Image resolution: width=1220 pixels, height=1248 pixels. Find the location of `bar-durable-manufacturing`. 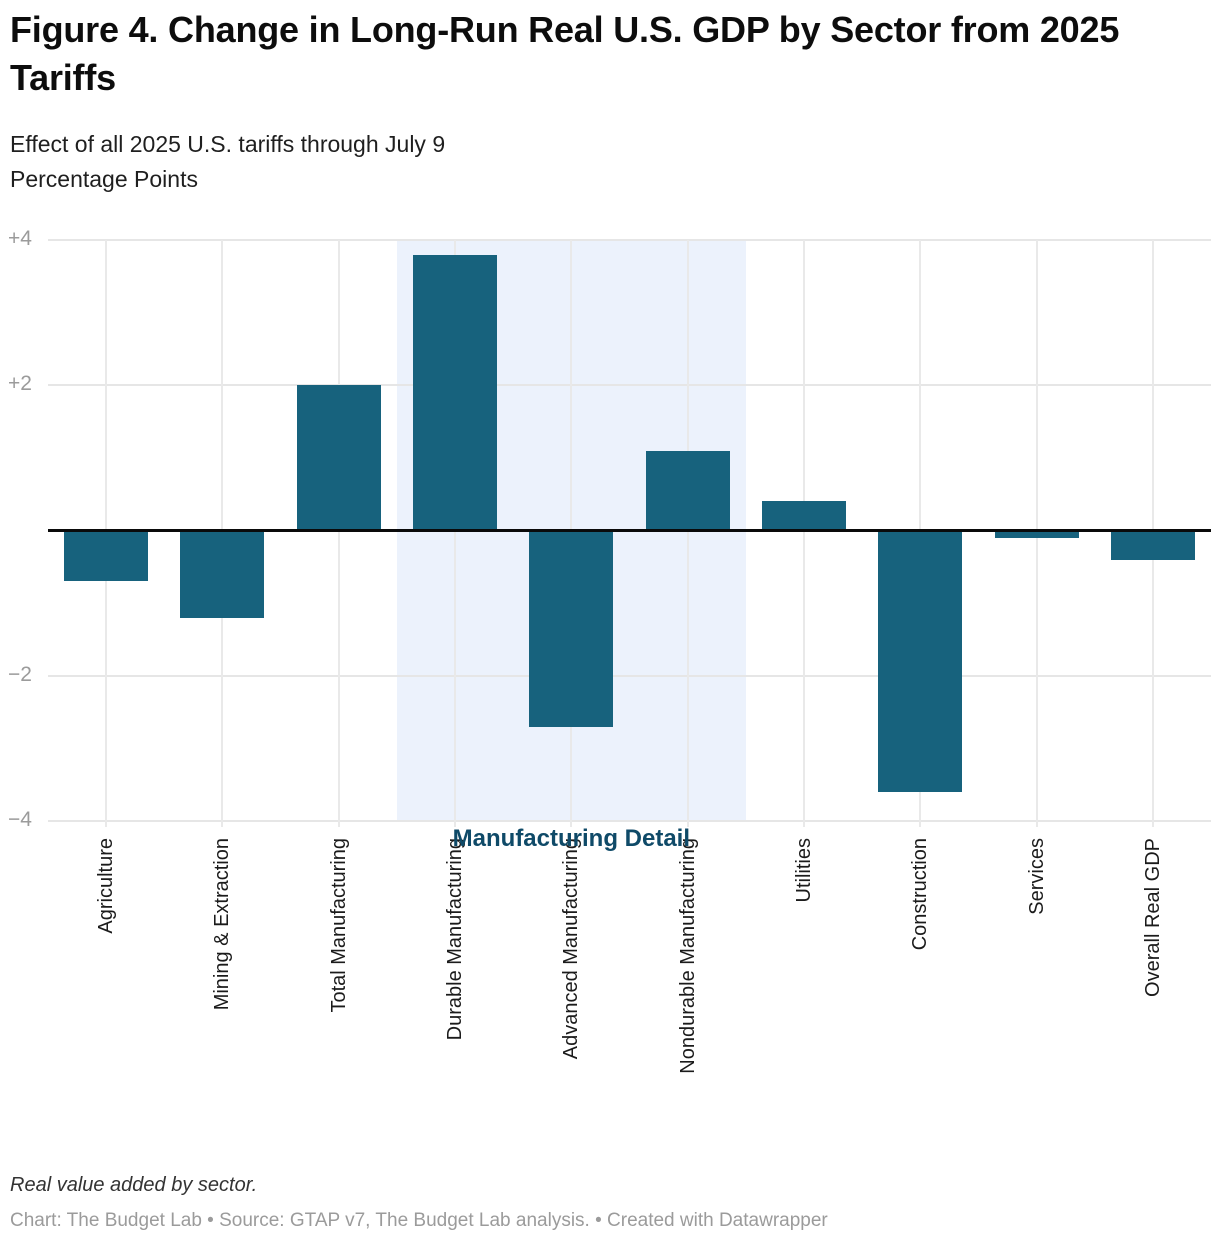

bar-durable-manufacturing is located at coordinates (455, 392).